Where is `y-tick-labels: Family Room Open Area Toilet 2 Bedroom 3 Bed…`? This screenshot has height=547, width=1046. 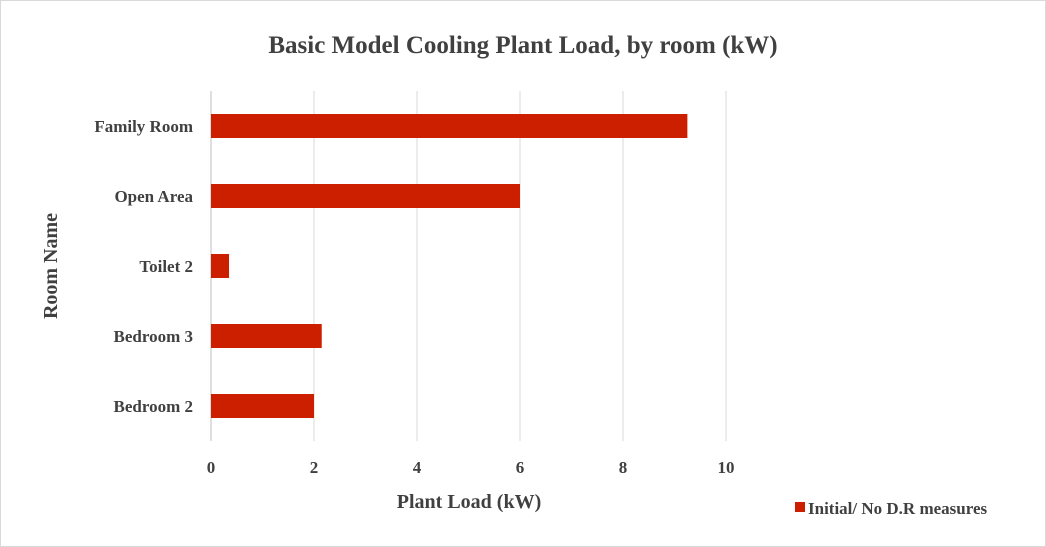
y-tick-labels: Family Room Open Area Toilet 2 Bedroom 3 Bed… is located at coordinates (143, 266).